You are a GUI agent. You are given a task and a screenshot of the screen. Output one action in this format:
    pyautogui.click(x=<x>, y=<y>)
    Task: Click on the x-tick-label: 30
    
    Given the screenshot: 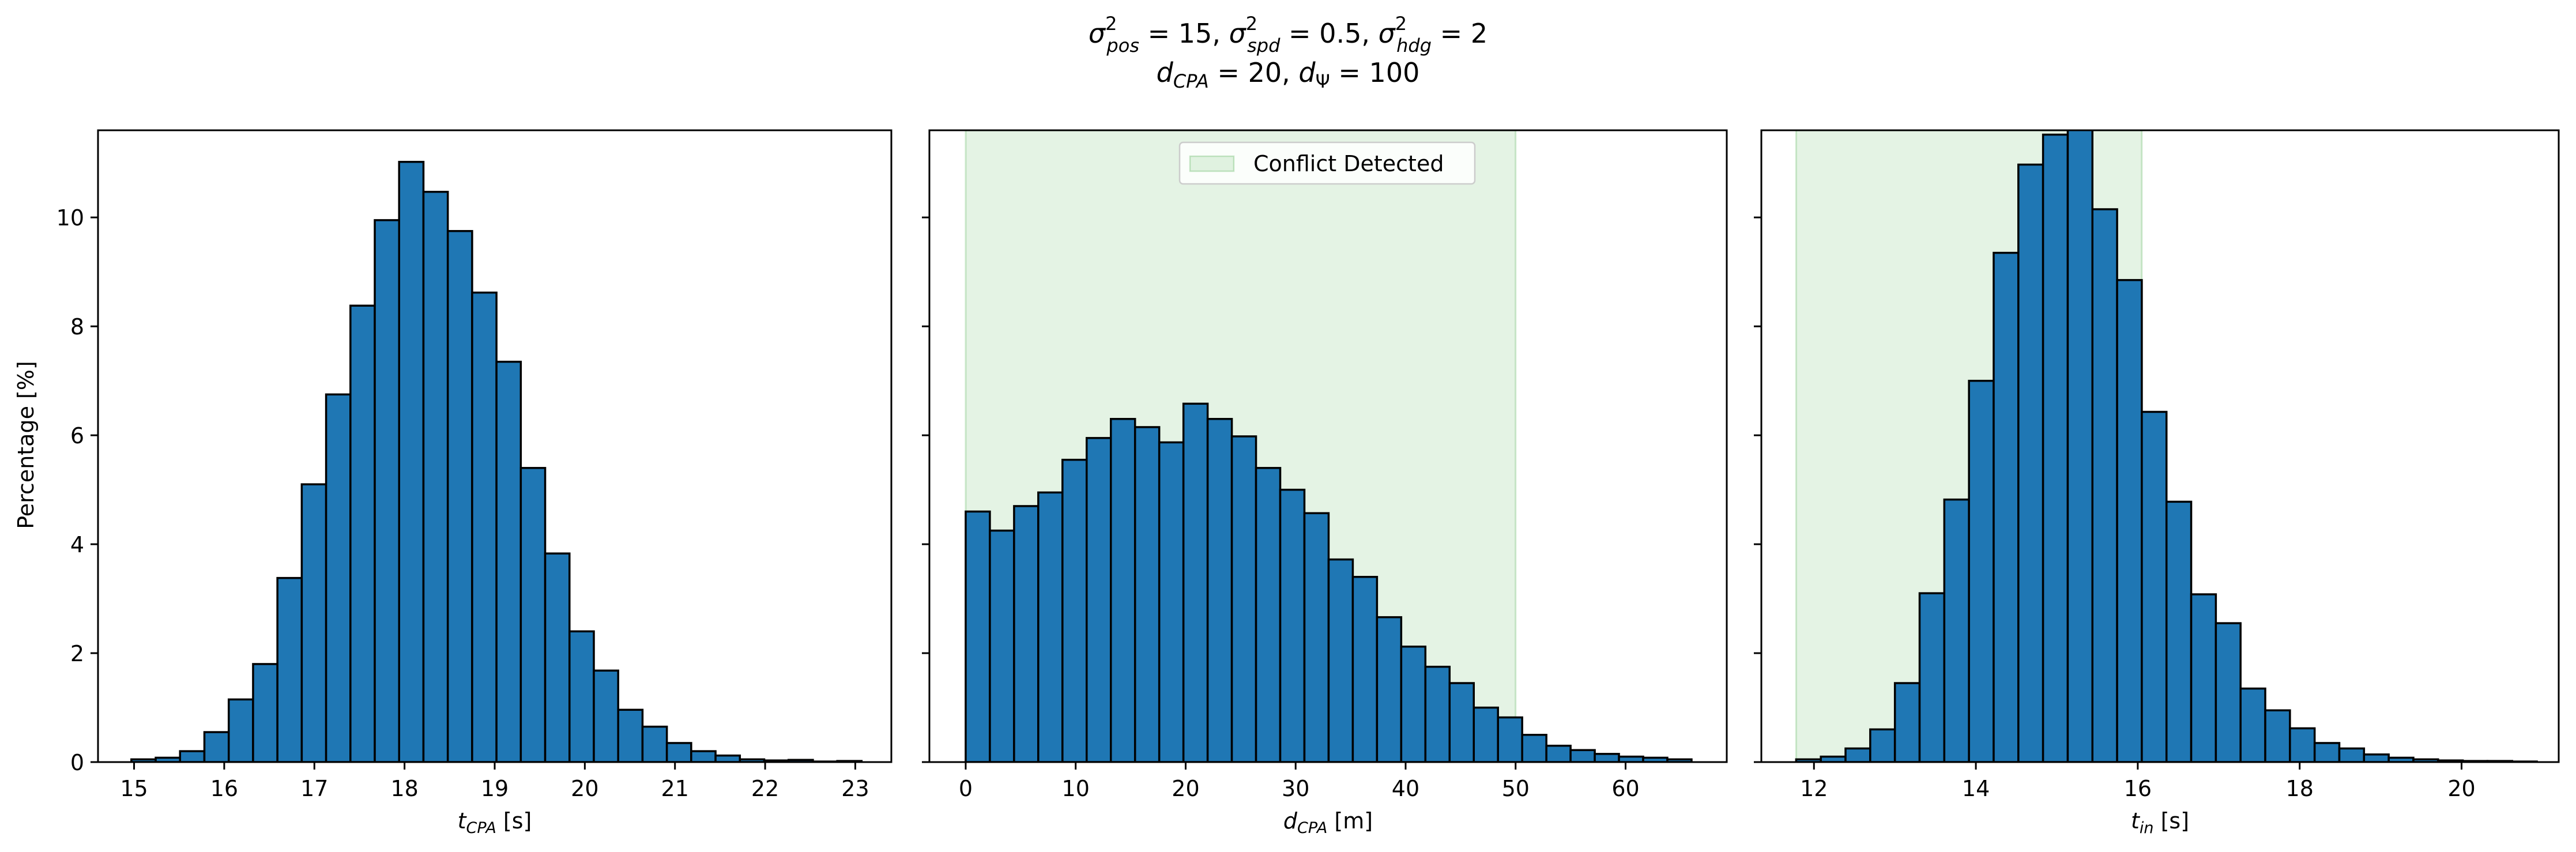 What is the action you would take?
    pyautogui.click(x=1295, y=789)
    